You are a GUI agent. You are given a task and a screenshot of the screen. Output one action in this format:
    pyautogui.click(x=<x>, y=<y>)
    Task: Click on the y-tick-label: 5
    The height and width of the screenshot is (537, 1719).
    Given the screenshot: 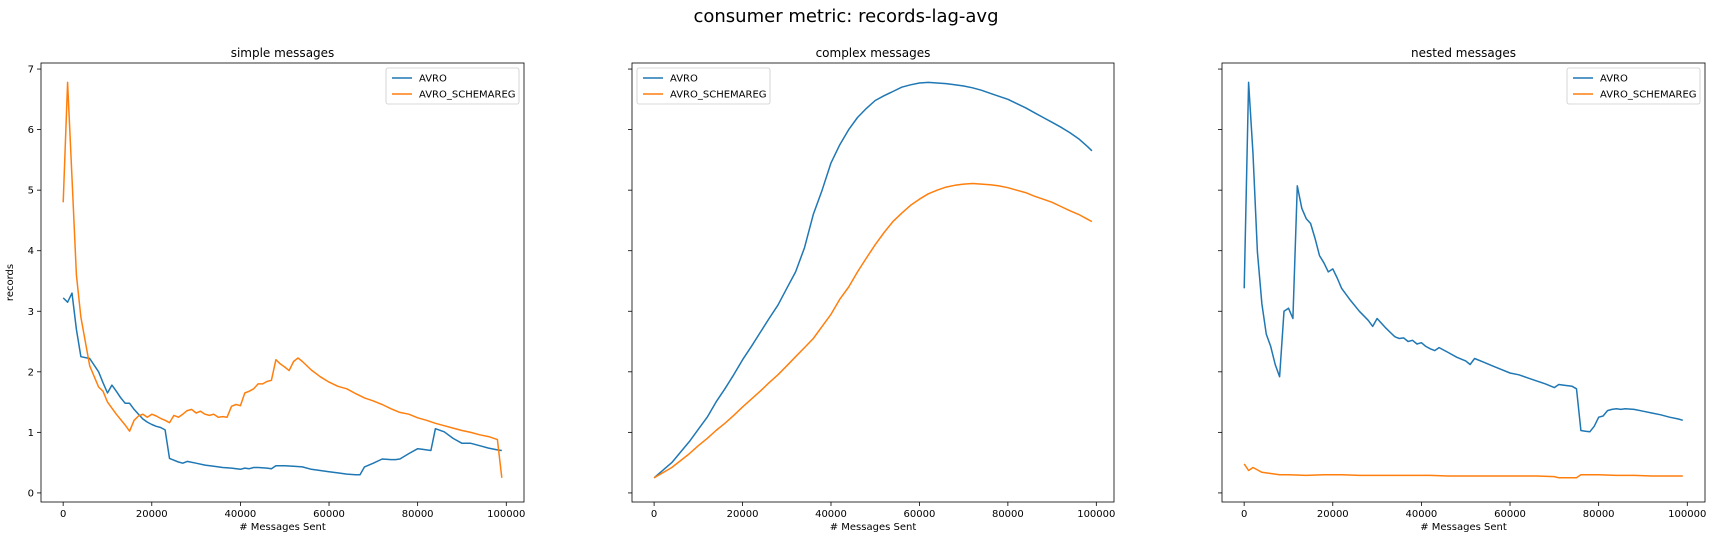 What is the action you would take?
    pyautogui.click(x=31, y=191)
    